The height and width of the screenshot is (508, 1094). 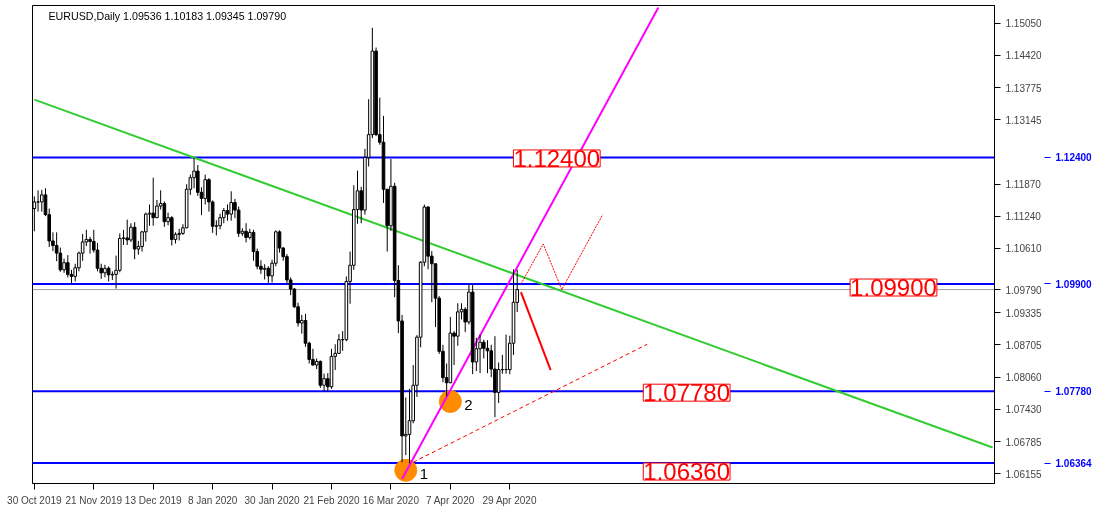 I want to click on line-series, so click(x=562, y=252).